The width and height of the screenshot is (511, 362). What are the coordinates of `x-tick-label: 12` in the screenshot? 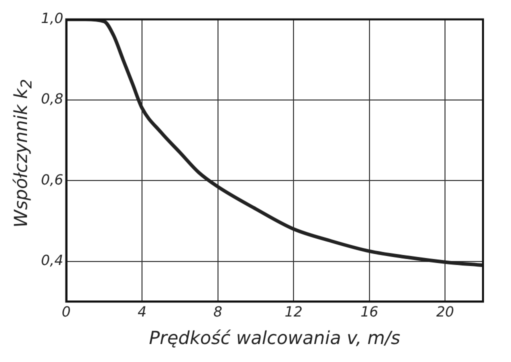 It's located at (293, 312).